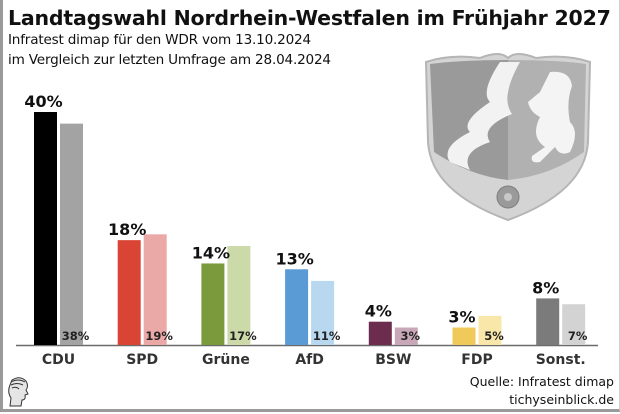  What do you see at coordinates (380, 333) in the screenshot?
I see `bar-current-bsw` at bounding box center [380, 333].